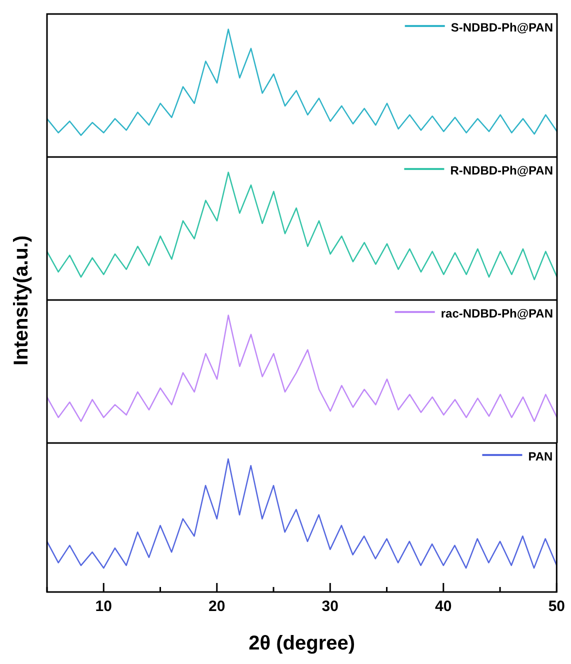  Describe the element at coordinates (540, 456) in the screenshot. I see `legend-label: PAN` at that location.